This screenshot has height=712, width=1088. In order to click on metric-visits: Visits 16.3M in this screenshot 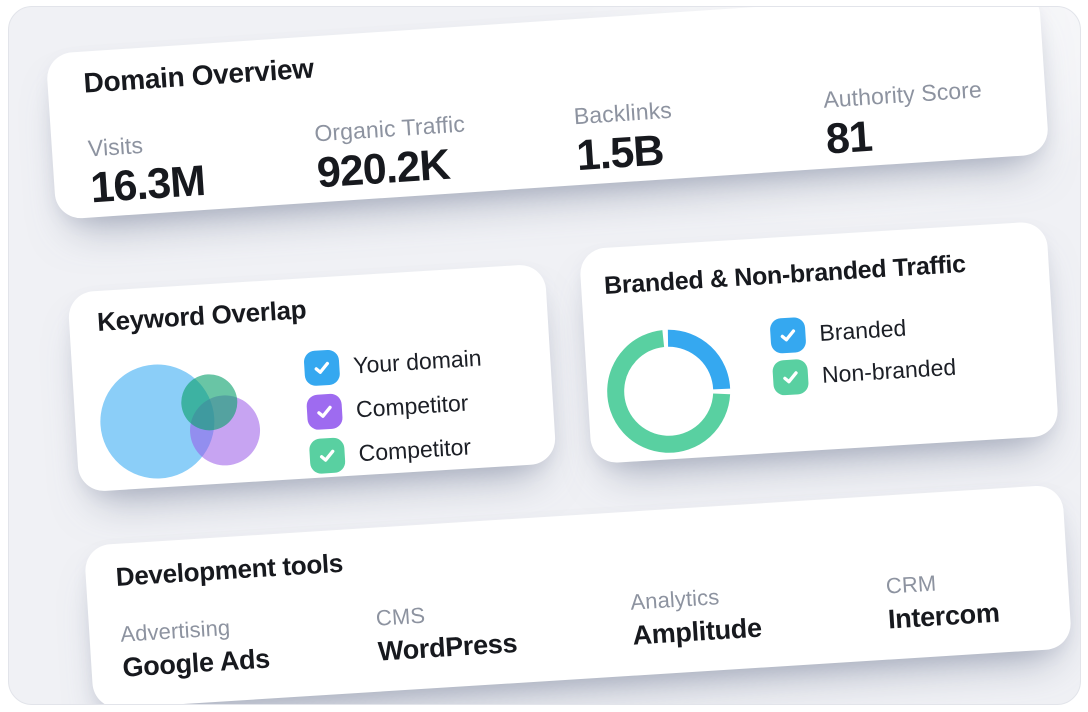, I will do `click(147, 170)`.